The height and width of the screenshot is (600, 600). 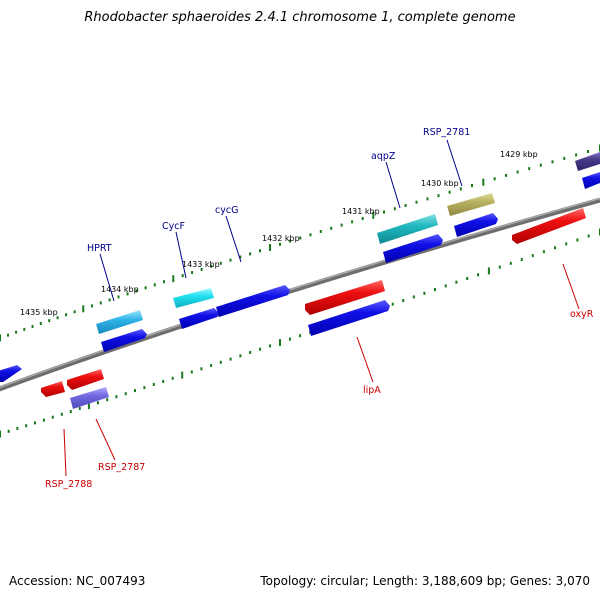 What do you see at coordinates (454, 163) in the screenshot?
I see `callout-line-rsp2781` at bounding box center [454, 163].